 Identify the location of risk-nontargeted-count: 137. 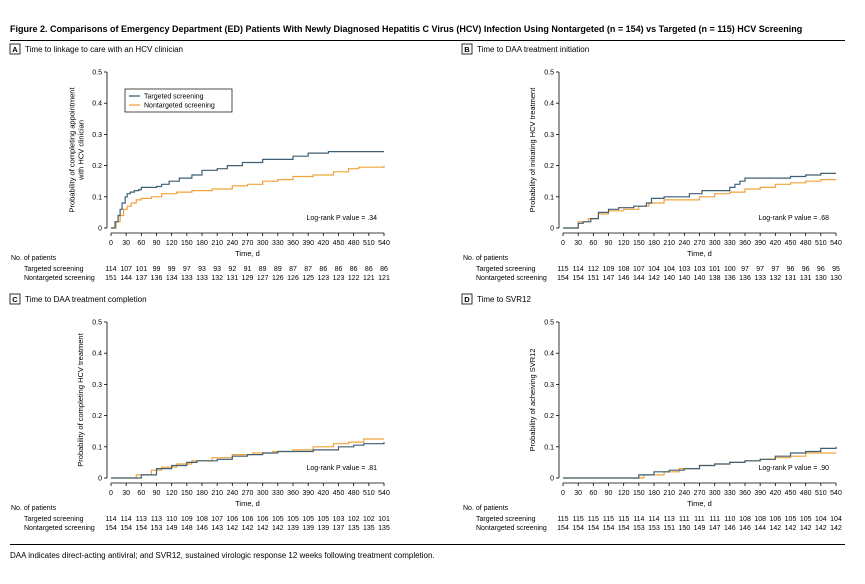
(141, 278).